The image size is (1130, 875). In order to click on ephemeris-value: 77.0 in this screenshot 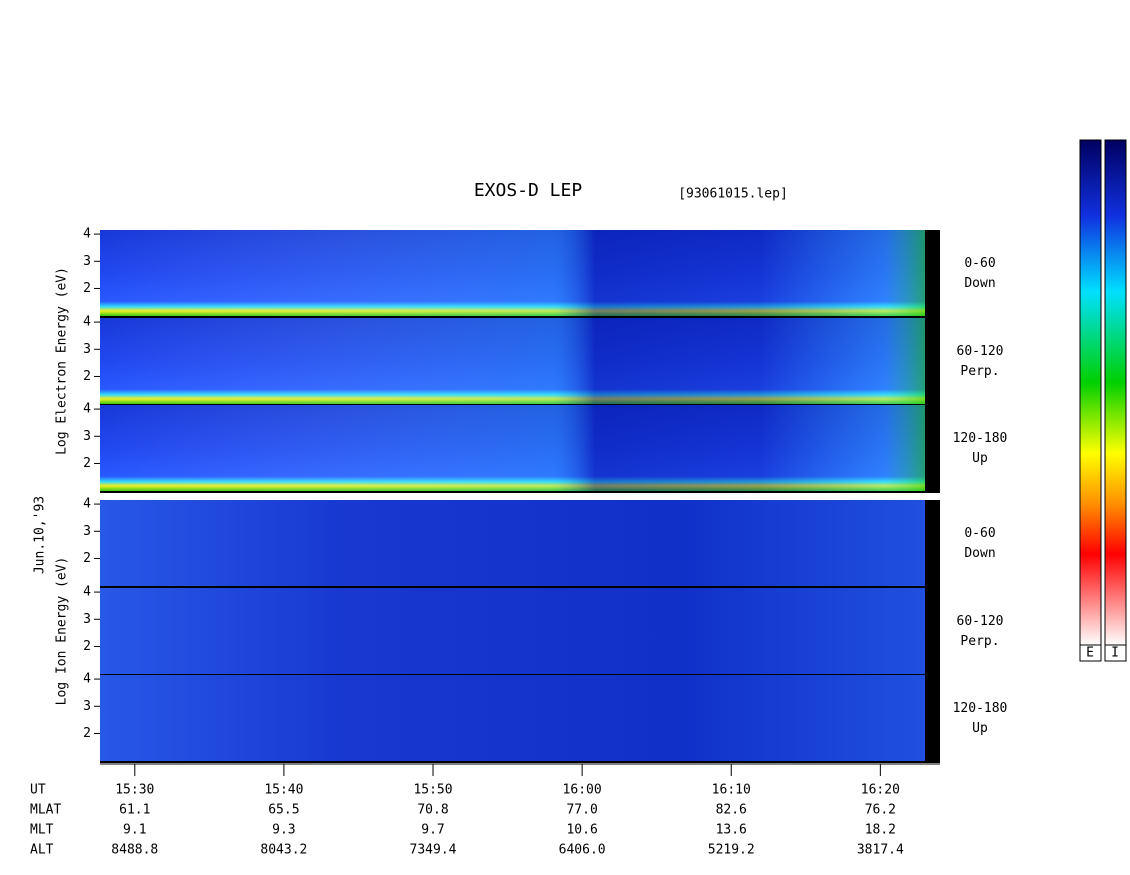, I will do `click(581, 810)`.